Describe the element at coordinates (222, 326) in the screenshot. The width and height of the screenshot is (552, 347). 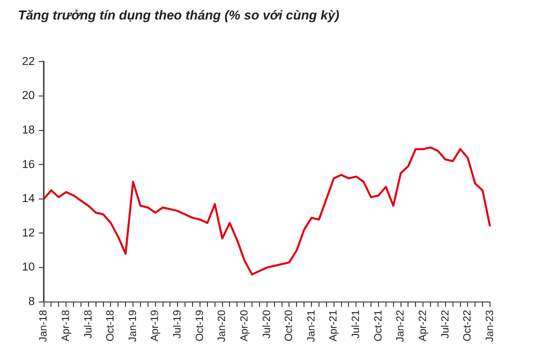
I see `x-tick-label: Jan-20` at that location.